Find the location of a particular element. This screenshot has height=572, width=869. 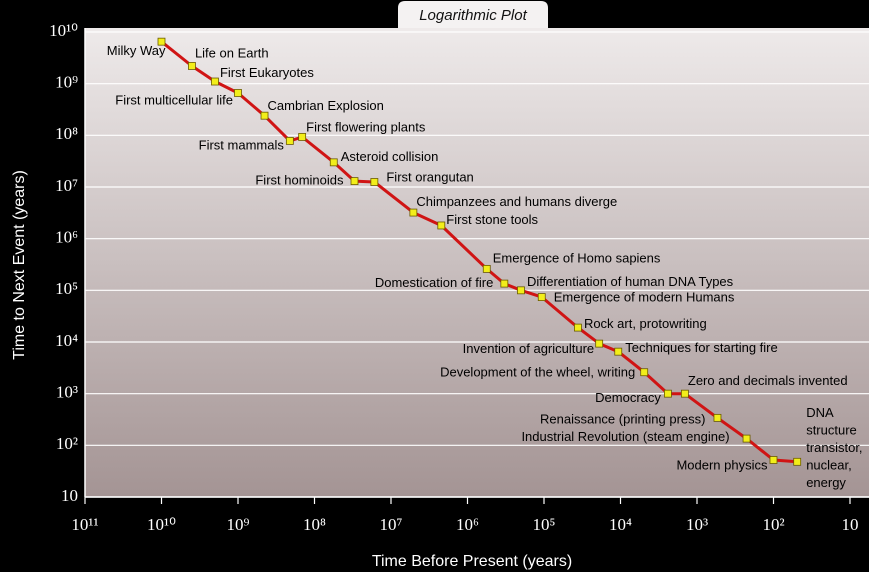

x-tick-label: 10⁷ is located at coordinates (391, 524).